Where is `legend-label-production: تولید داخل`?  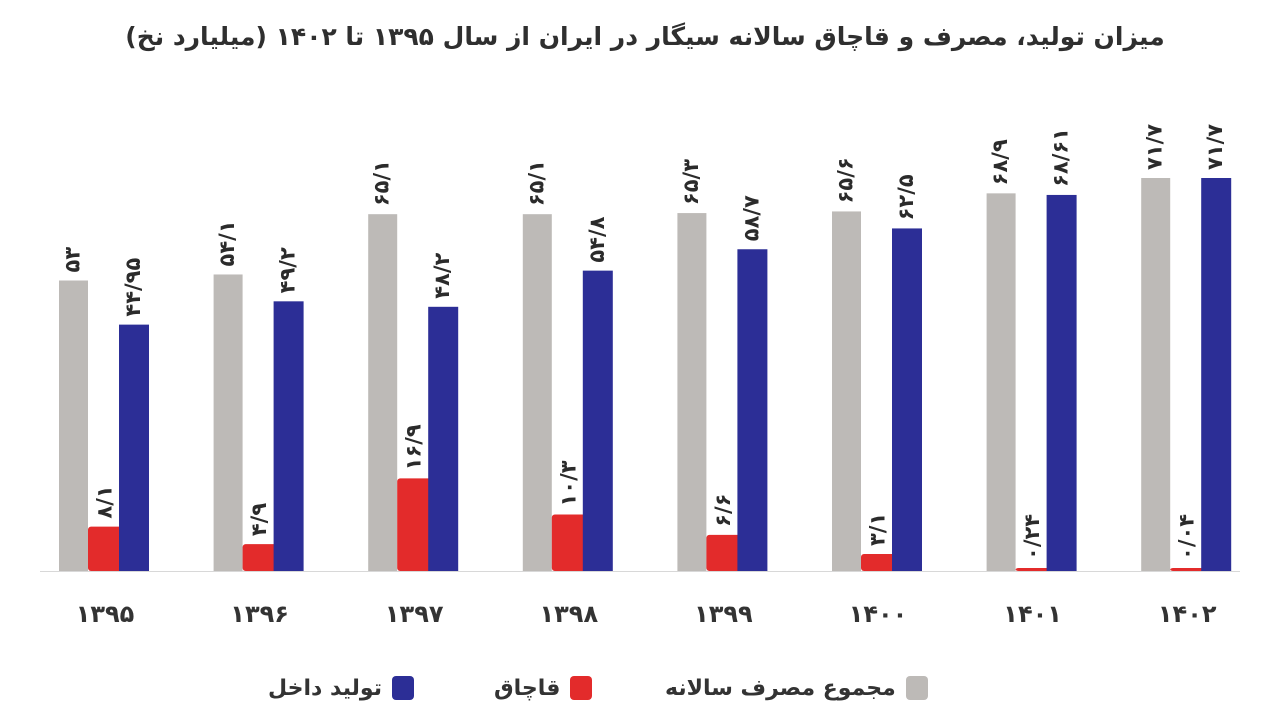 legend-label-production: تولید داخل is located at coordinates (325, 688).